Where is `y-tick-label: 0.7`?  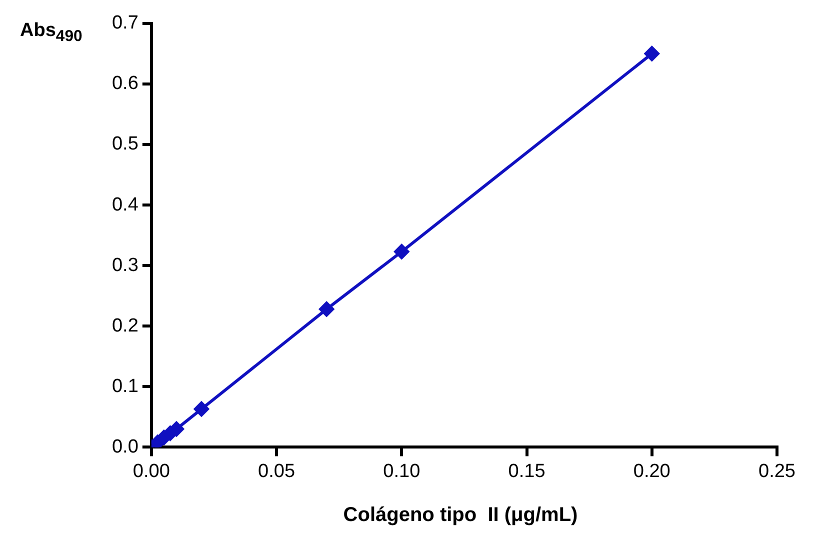 y-tick-label: 0.7 is located at coordinates (125, 23).